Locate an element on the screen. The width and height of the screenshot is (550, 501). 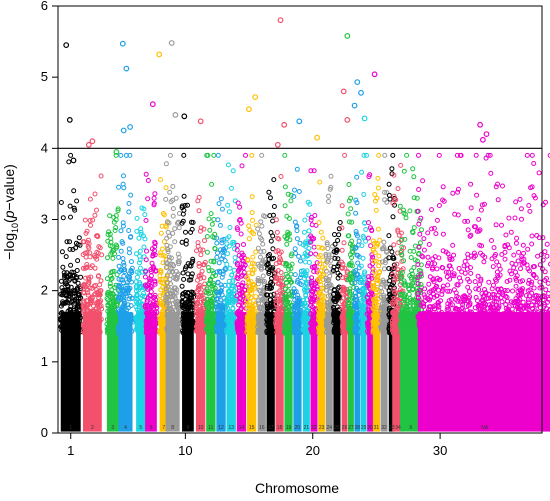
chromosome-1-points is located at coordinates (71, 292).